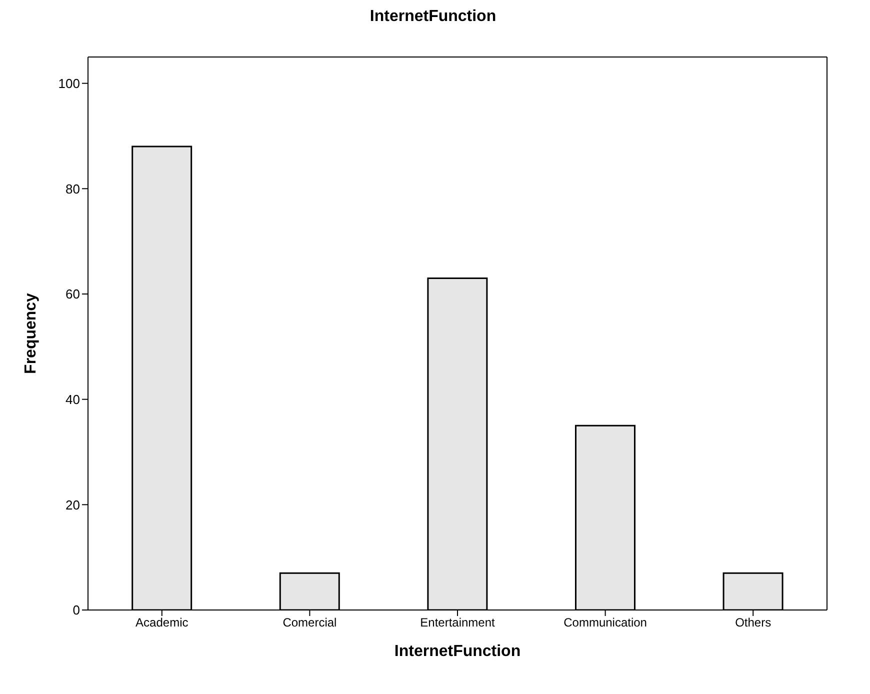  Describe the element at coordinates (753, 623) in the screenshot. I see `x-tick-label: Others` at that location.